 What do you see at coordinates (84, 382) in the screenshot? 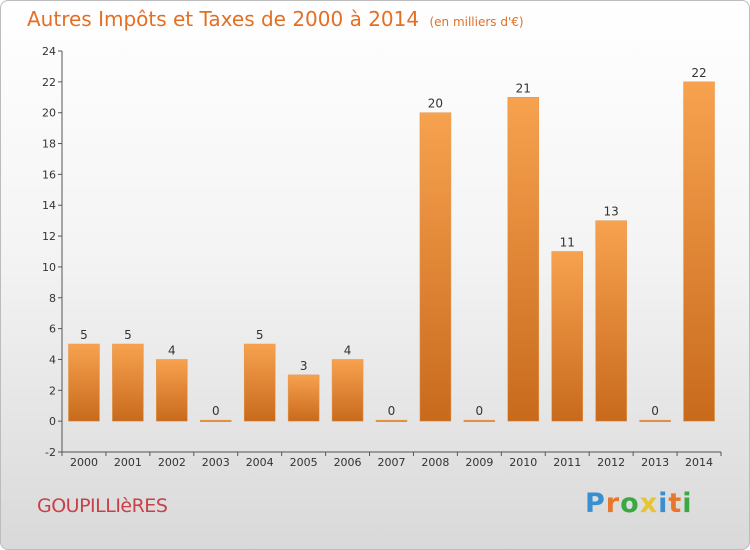
I see `bar-2000` at bounding box center [84, 382].